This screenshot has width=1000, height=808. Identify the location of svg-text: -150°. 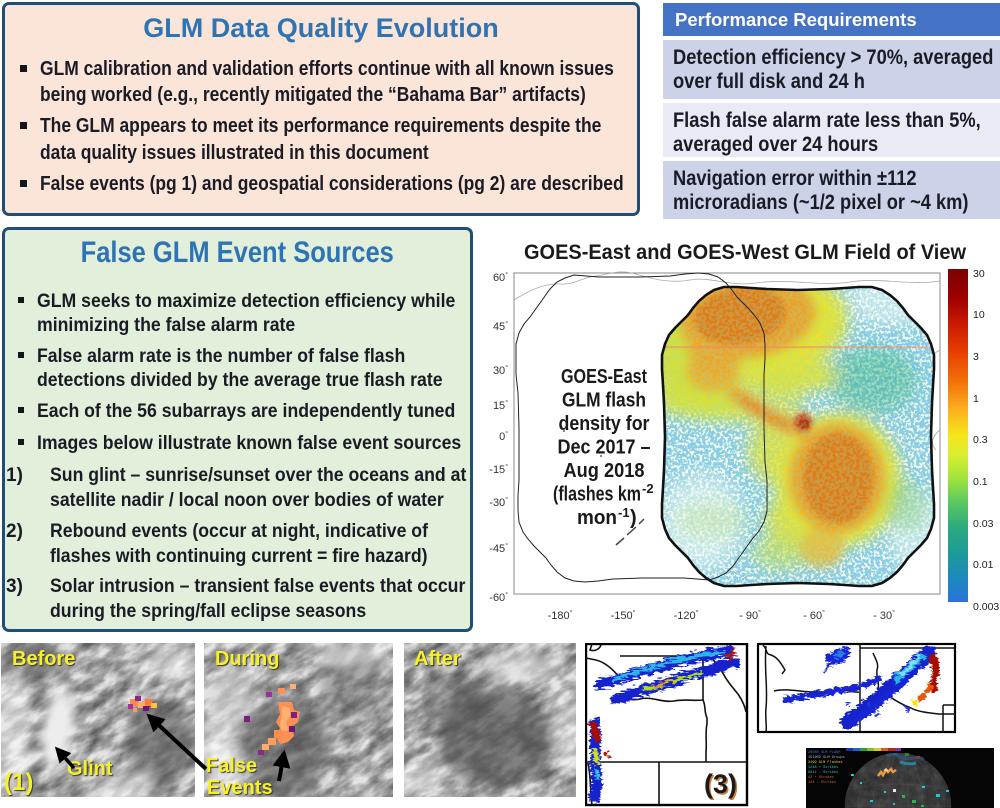
(623, 615).